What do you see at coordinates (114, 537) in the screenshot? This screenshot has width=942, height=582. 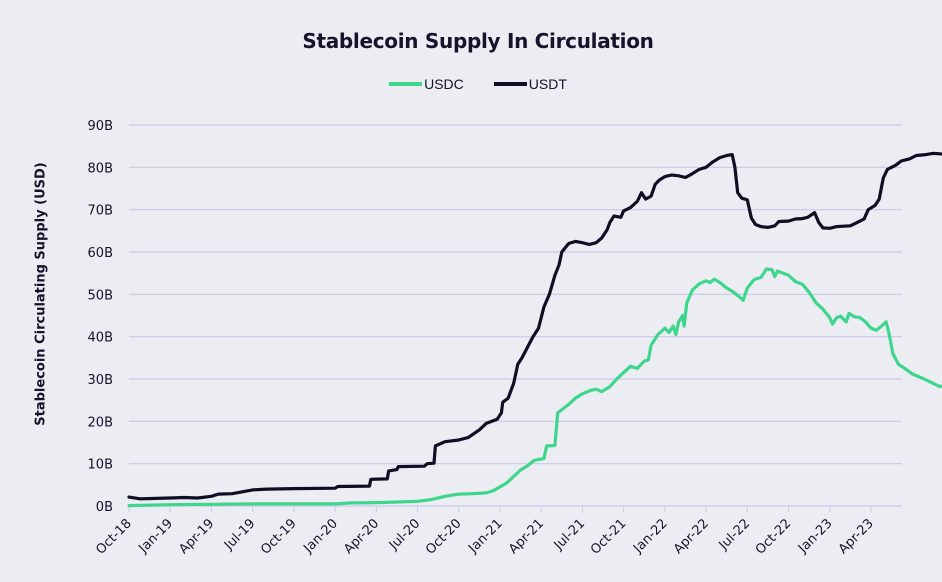 I see `x-tick-label: Oct-18` at bounding box center [114, 537].